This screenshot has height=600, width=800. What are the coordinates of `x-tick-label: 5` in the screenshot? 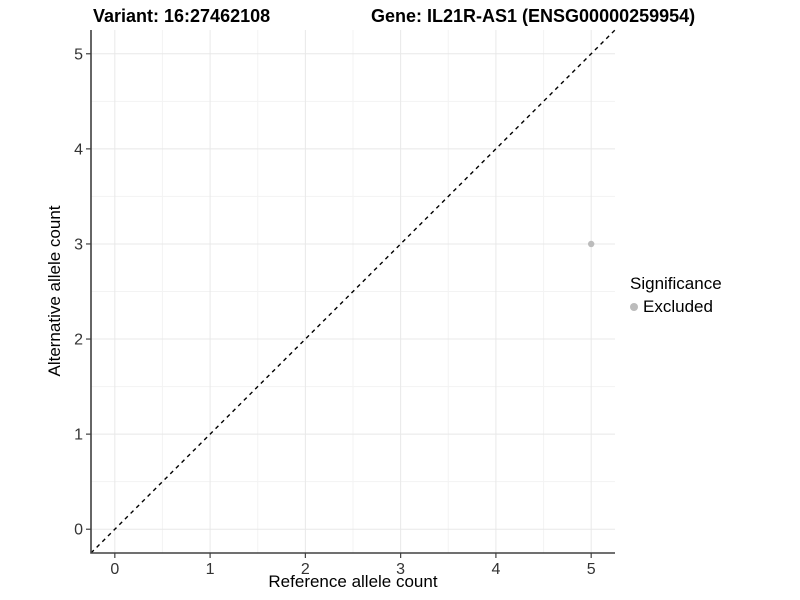 It's located at (591, 569).